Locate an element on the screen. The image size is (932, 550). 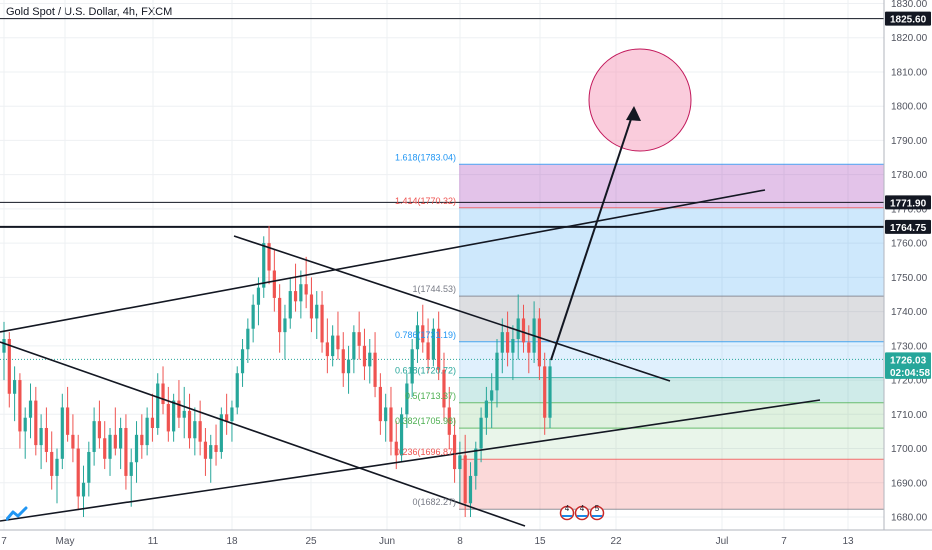
fib-label: 0.618(1720.72) is located at coordinates (425, 371).